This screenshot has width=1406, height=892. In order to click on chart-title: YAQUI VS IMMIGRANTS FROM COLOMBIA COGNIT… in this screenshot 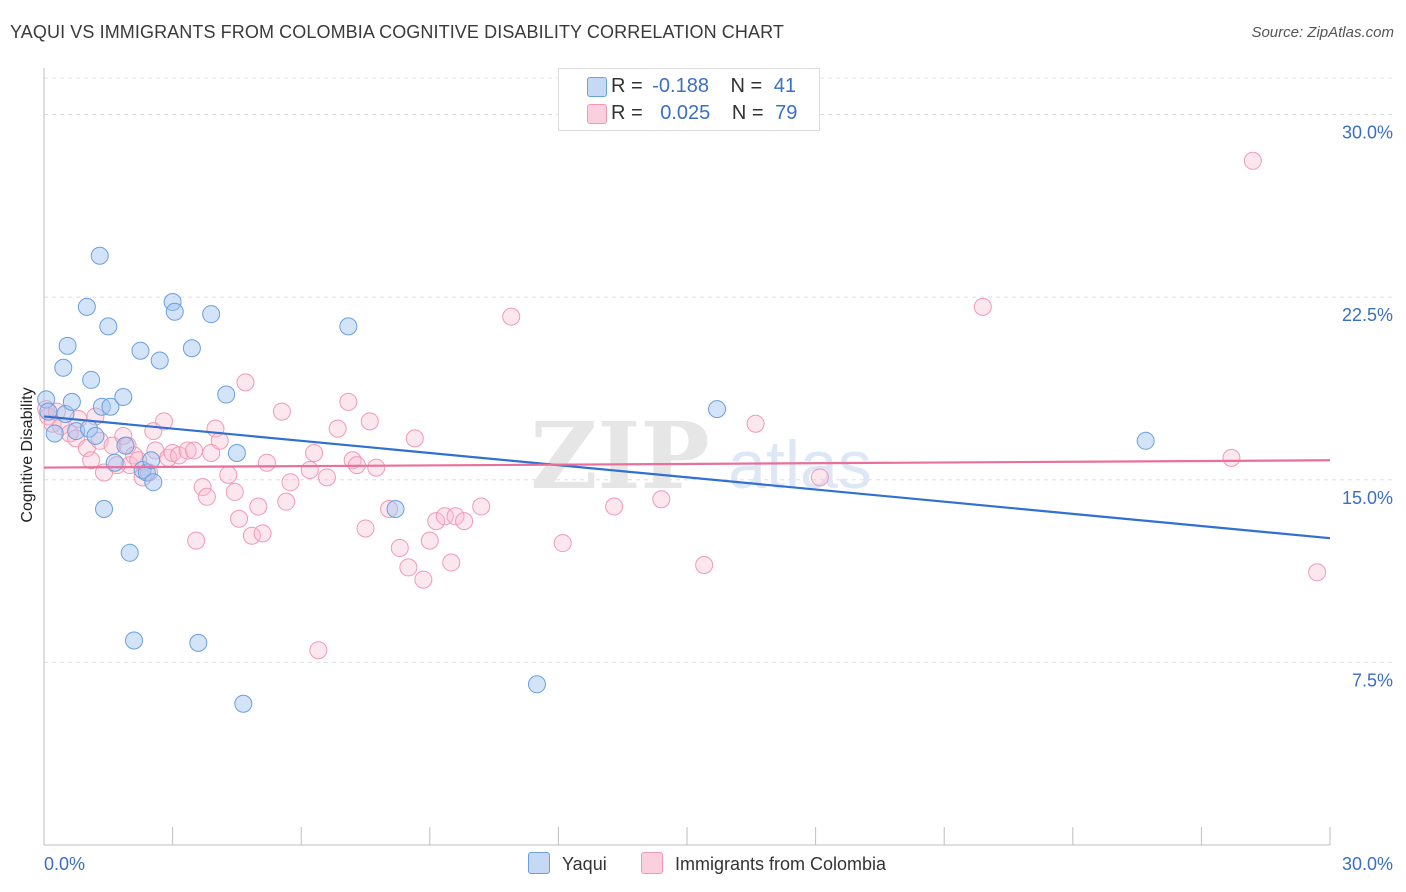, I will do `click(397, 32)`.